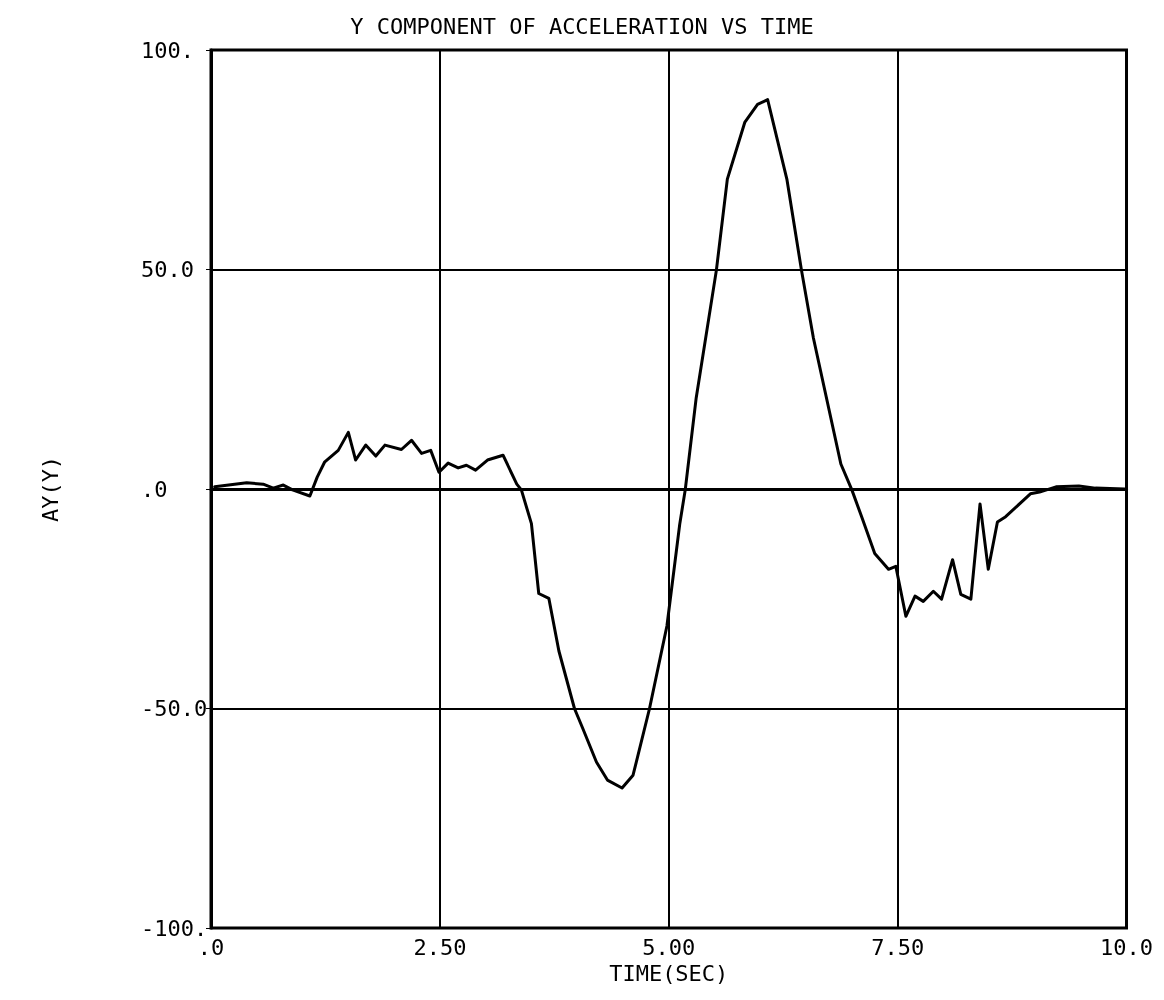  I want to click on x-tick-label: 5.00, so click(669, 947).